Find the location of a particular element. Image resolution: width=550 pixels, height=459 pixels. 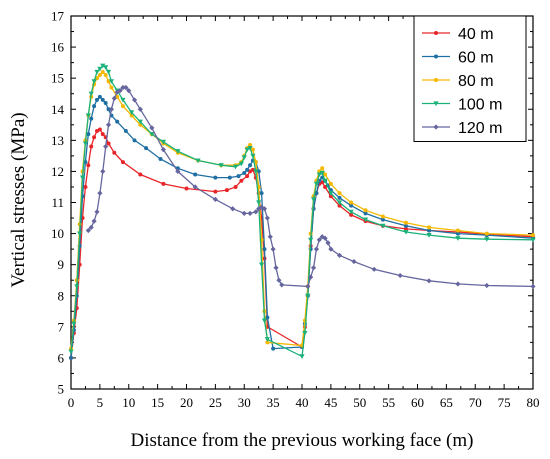

y-tick-label: 7 is located at coordinates (61, 326).